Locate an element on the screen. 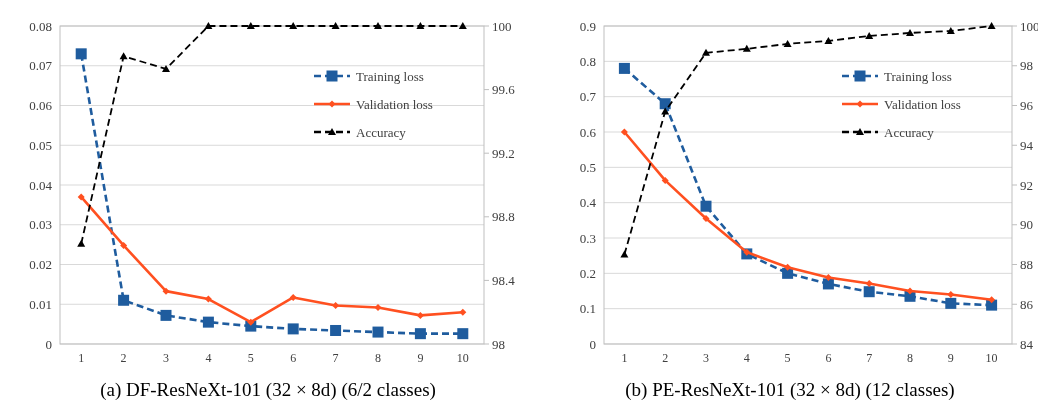 This screenshot has height=408, width=1043. y-tick-label: 0.02 is located at coordinates (40, 265).